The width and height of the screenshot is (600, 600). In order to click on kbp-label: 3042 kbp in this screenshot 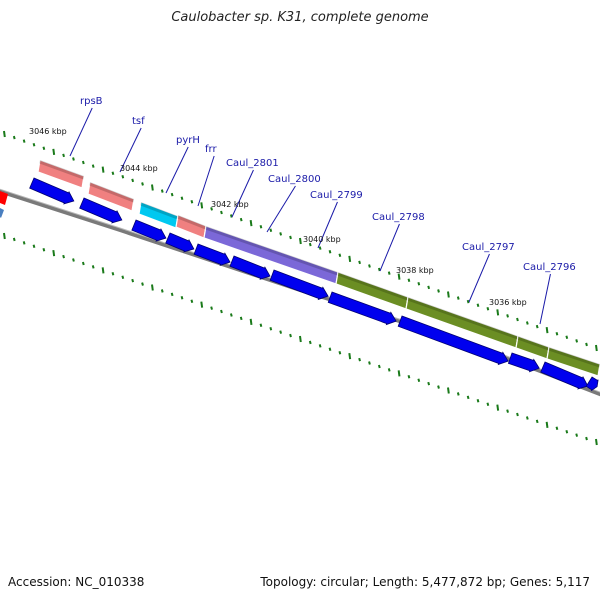, I will do `click(230, 204)`.